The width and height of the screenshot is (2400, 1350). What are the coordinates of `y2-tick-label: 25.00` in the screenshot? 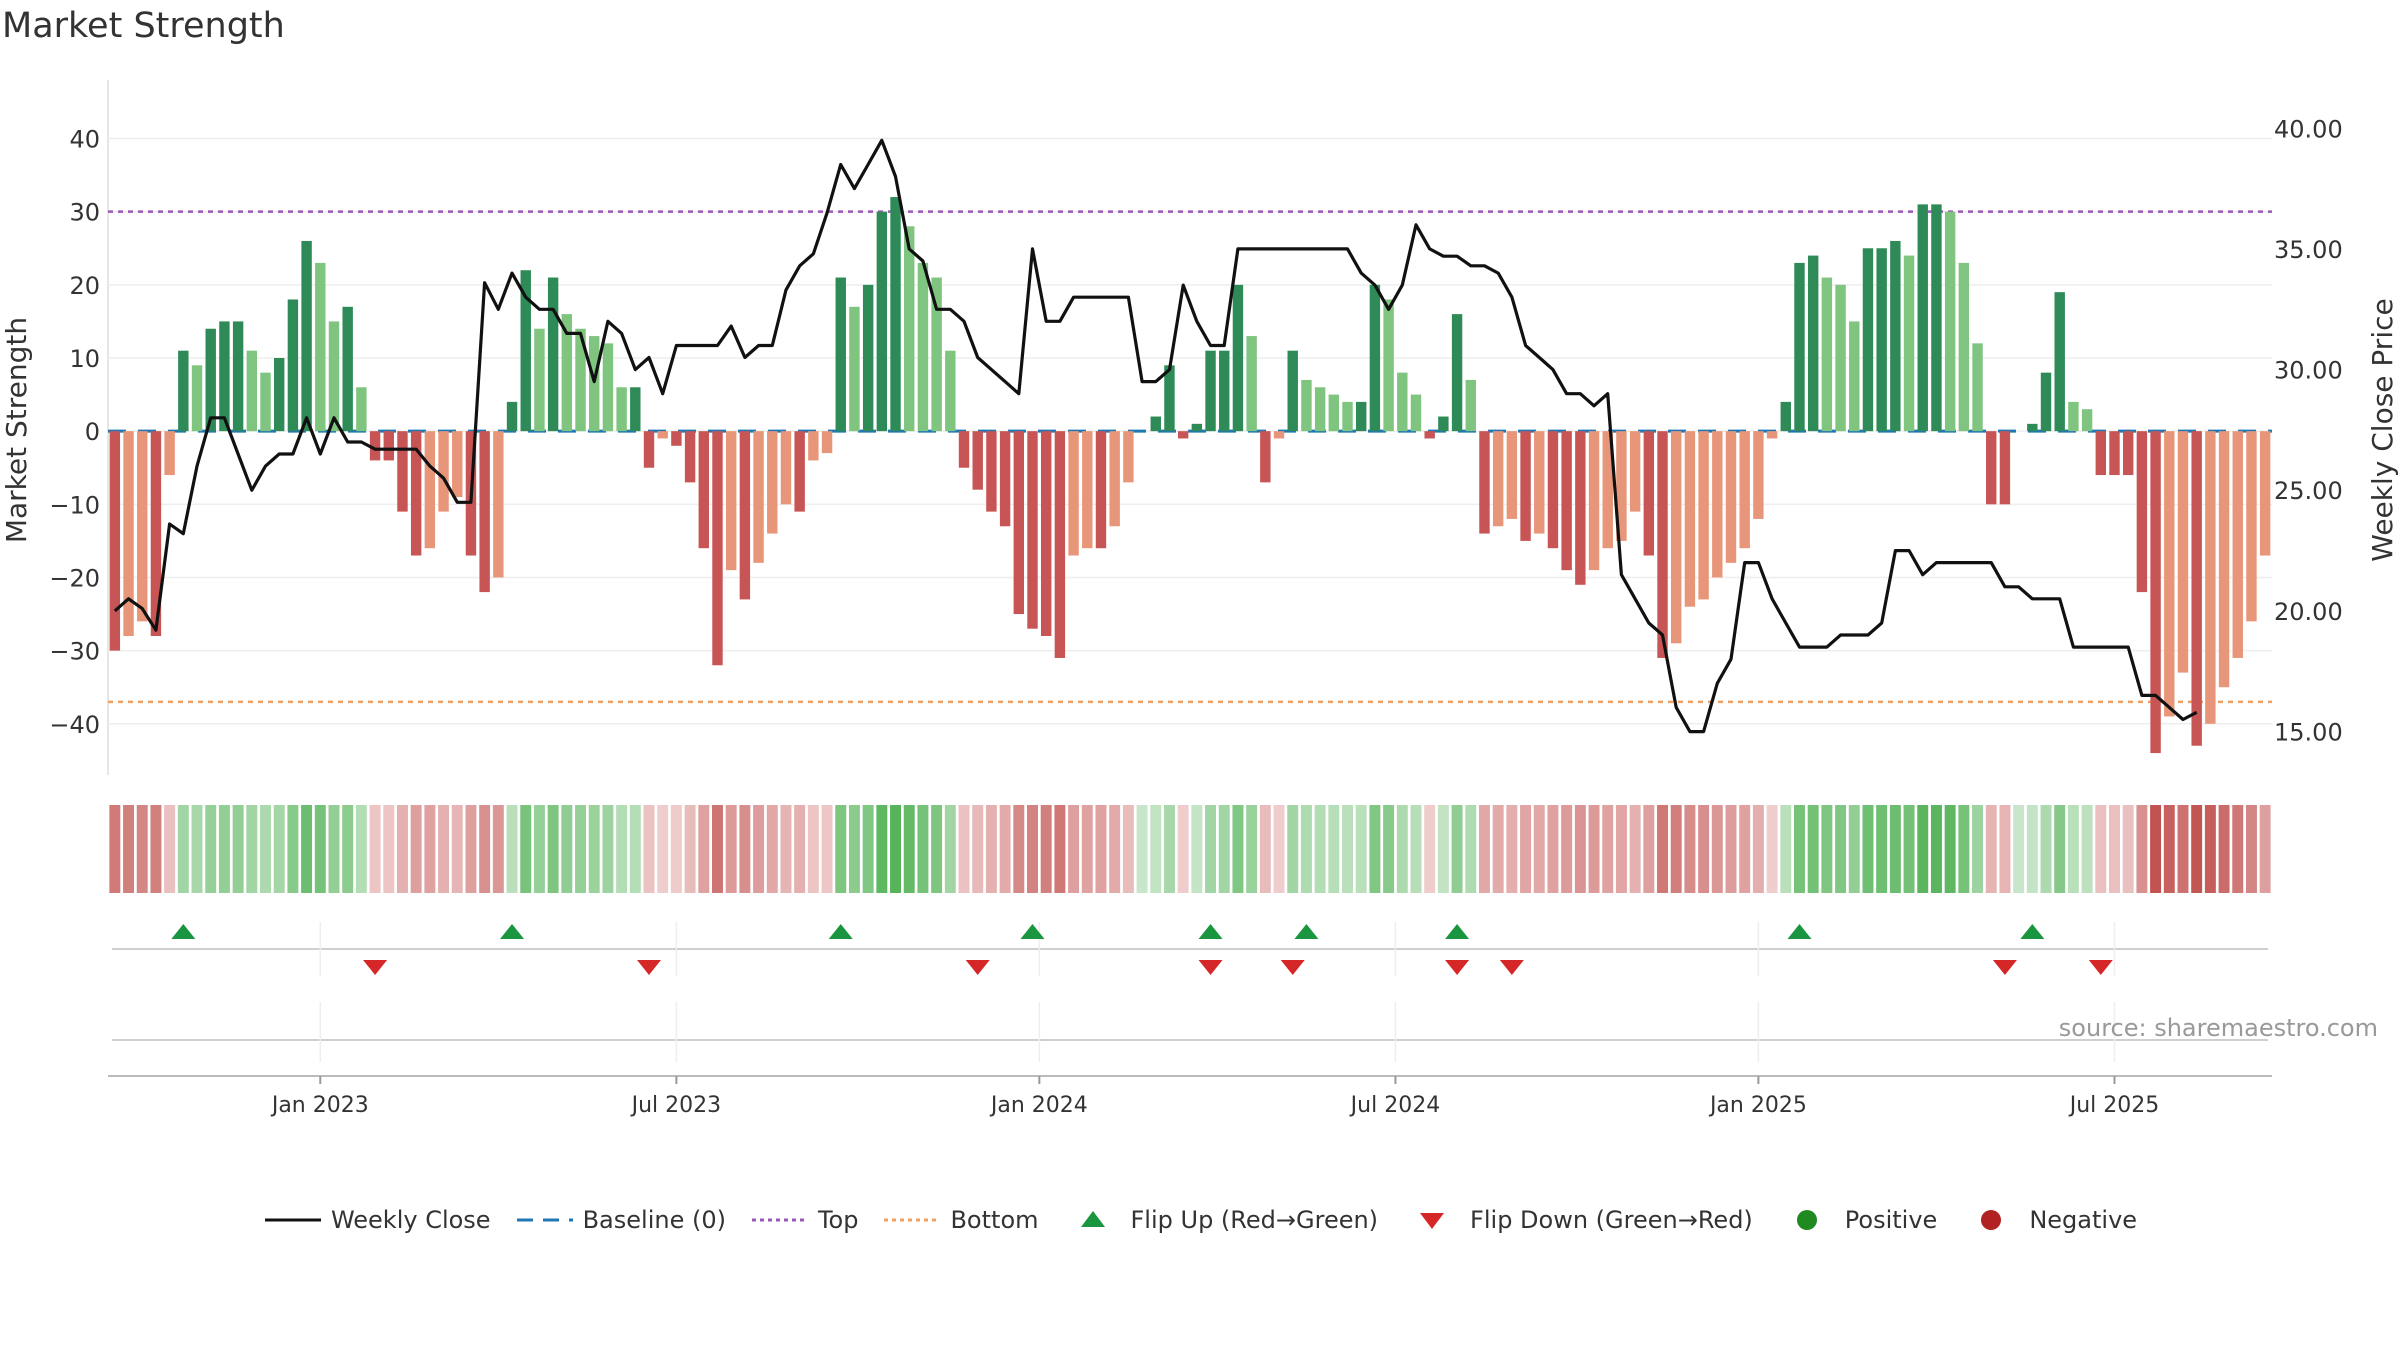 It's located at (2308, 491).